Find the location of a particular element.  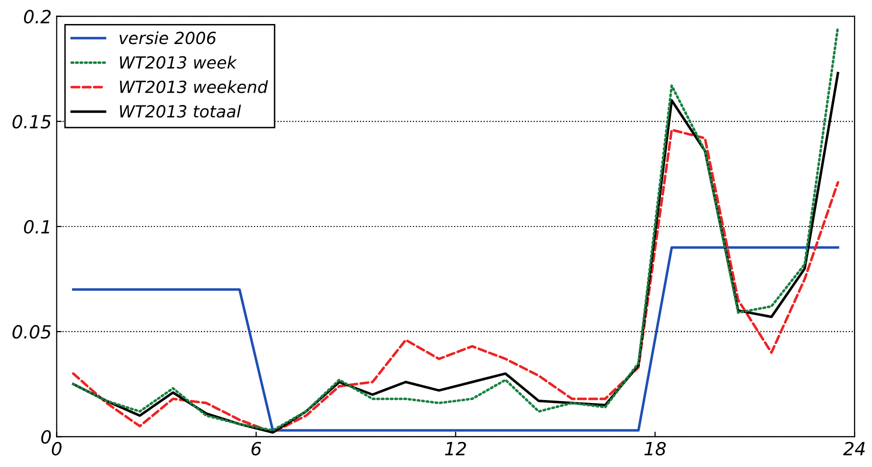

y-tick-label: 0 is located at coordinates (46, 437).